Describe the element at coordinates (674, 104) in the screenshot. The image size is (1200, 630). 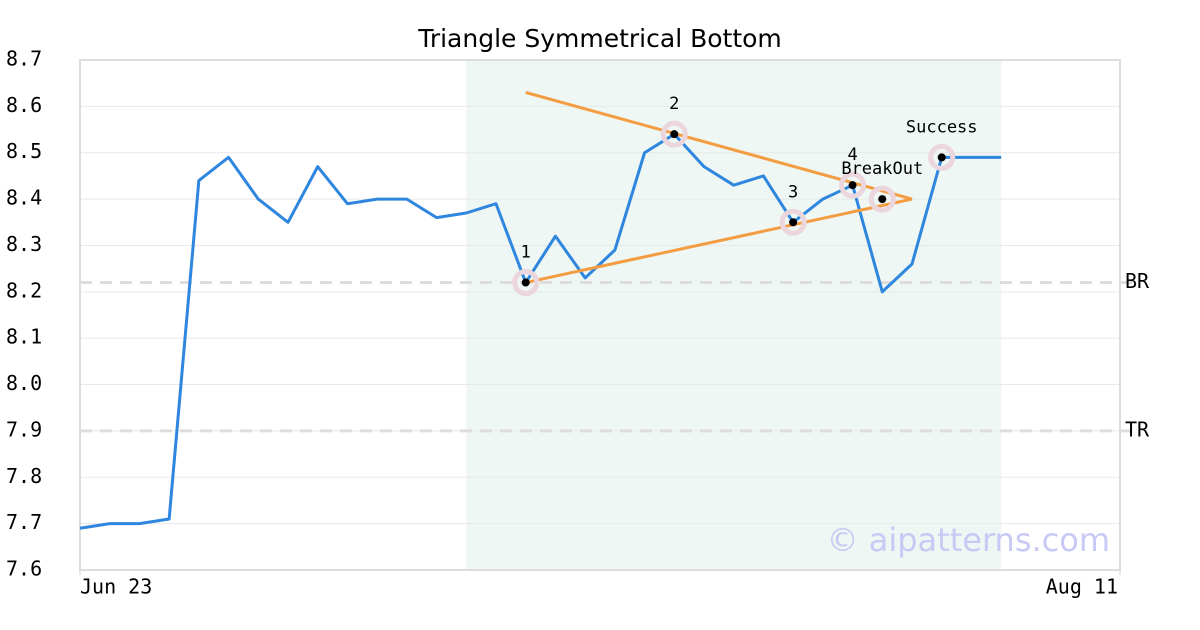
I see `point-label: 2` at that location.